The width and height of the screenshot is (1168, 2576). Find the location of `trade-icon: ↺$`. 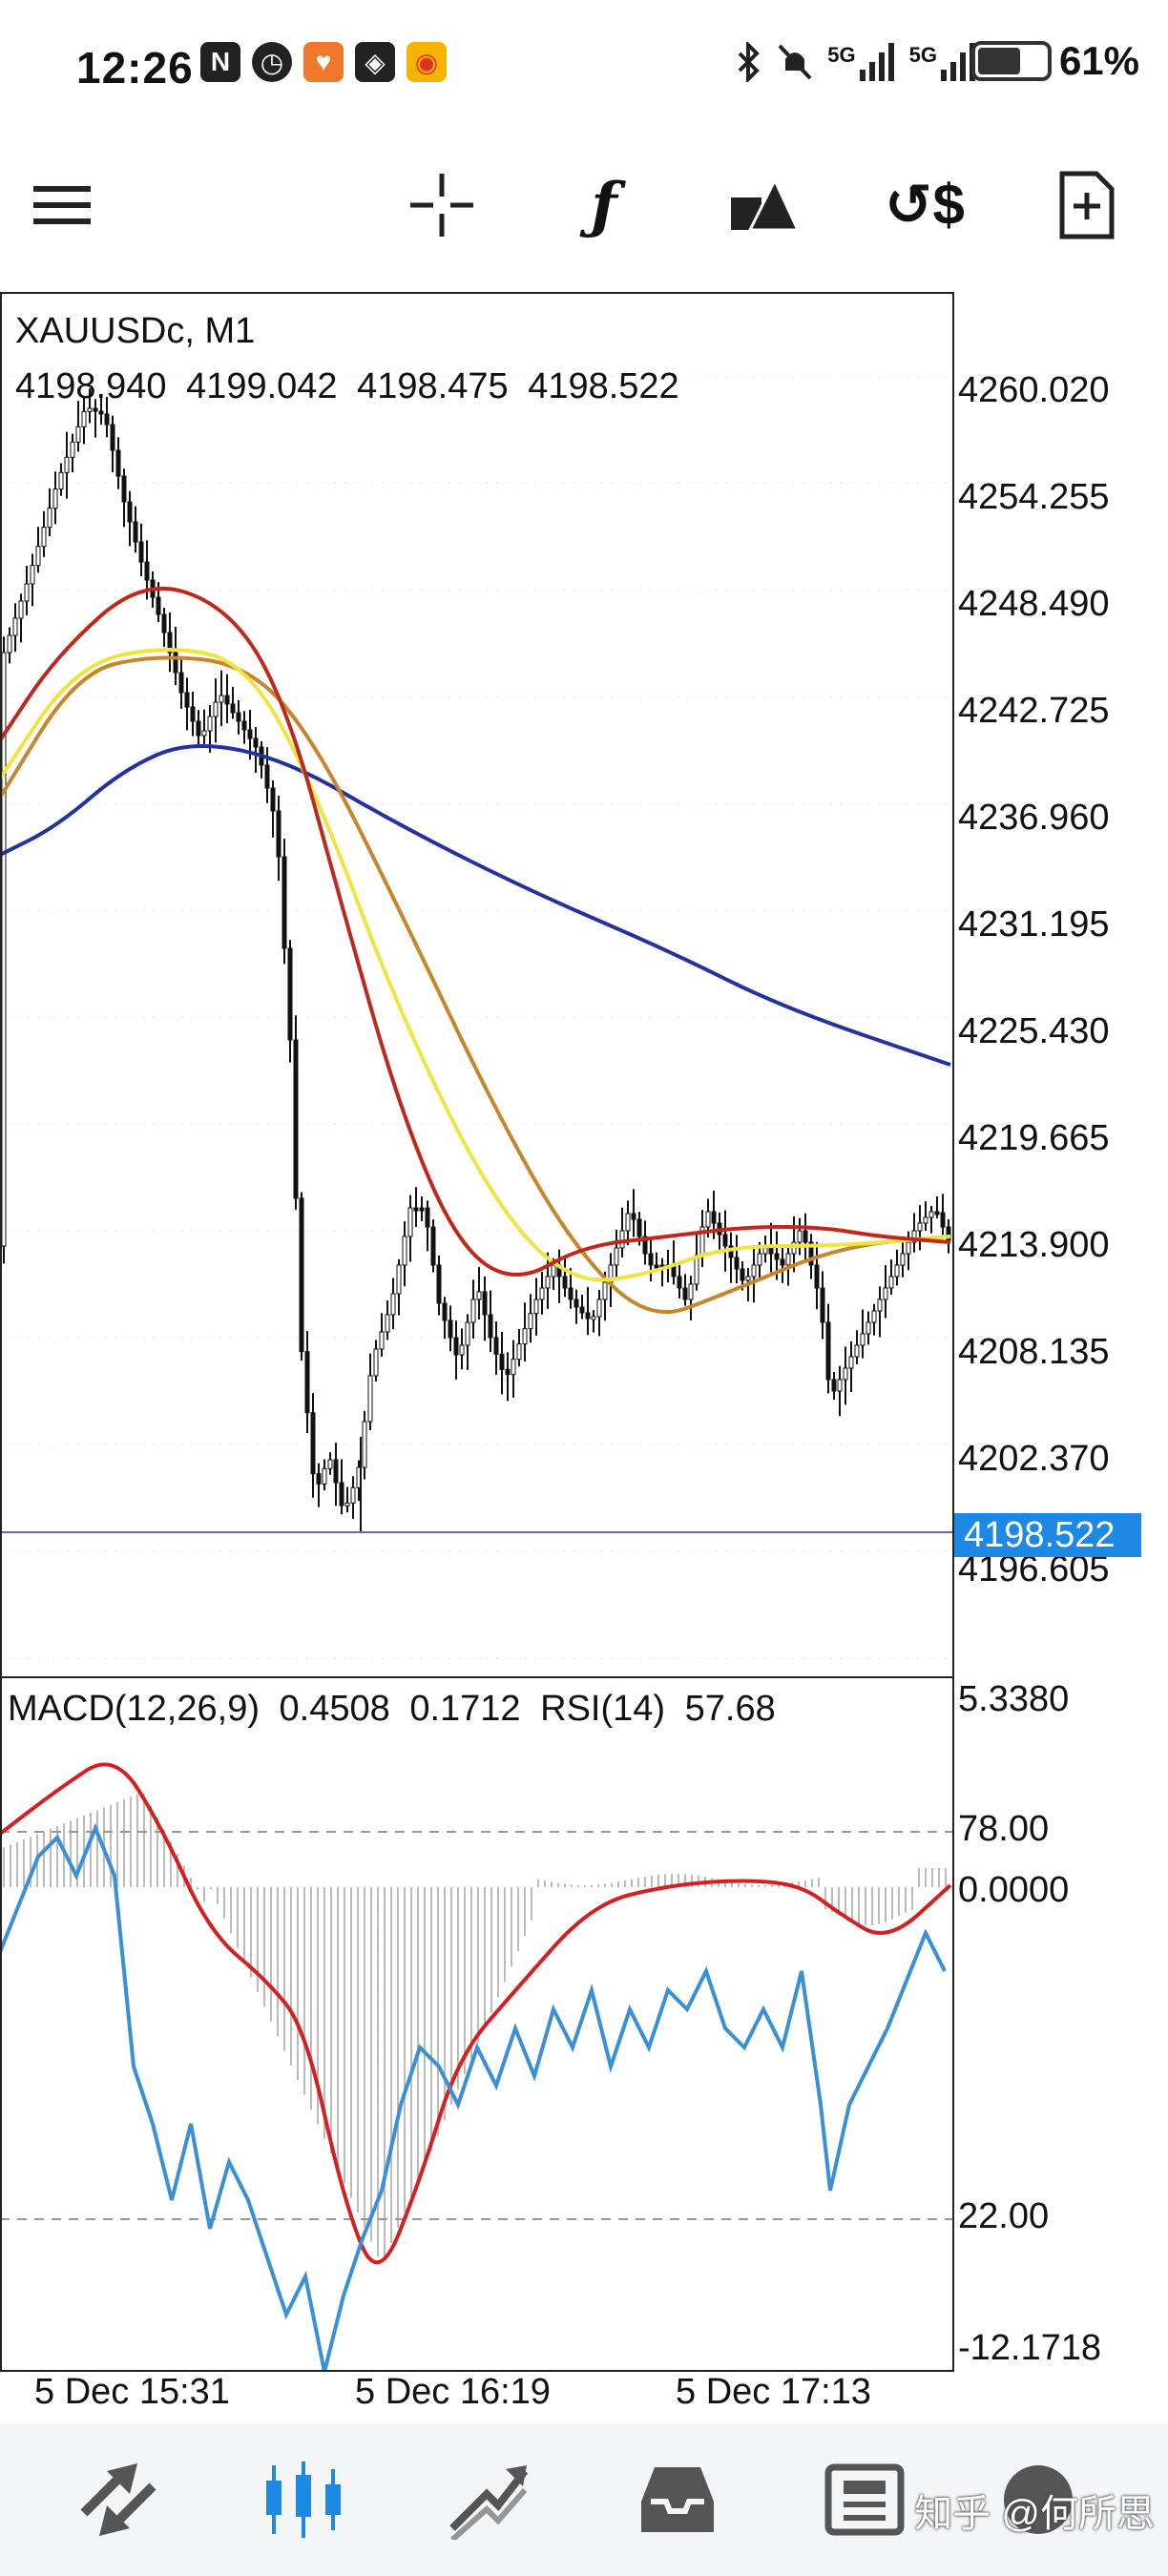

trade-icon: ↺$ is located at coordinates (925, 205).